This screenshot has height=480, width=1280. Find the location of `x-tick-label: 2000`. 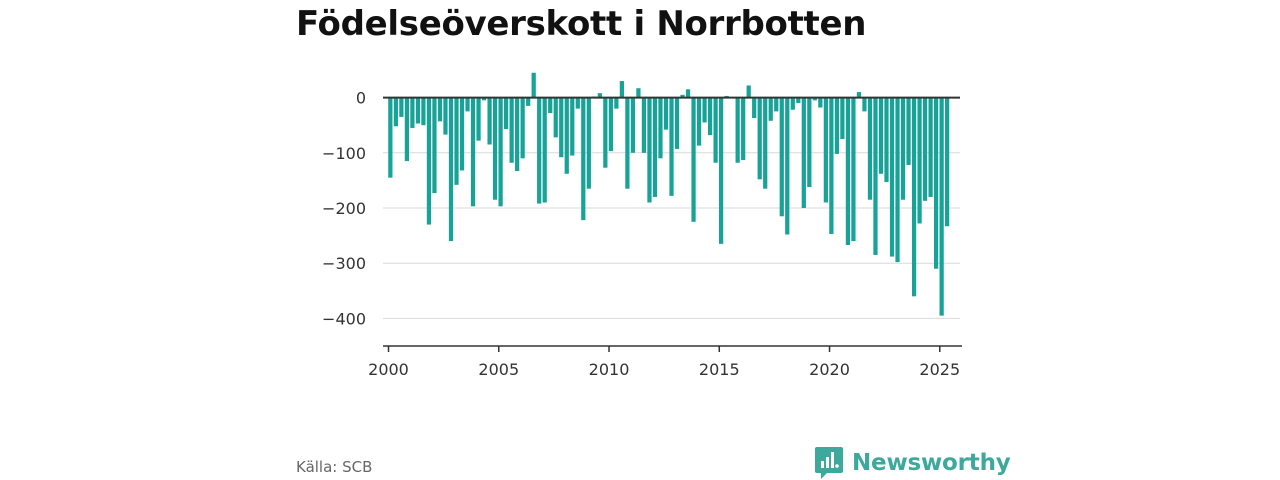

x-tick-label: 2000 is located at coordinates (388, 369).